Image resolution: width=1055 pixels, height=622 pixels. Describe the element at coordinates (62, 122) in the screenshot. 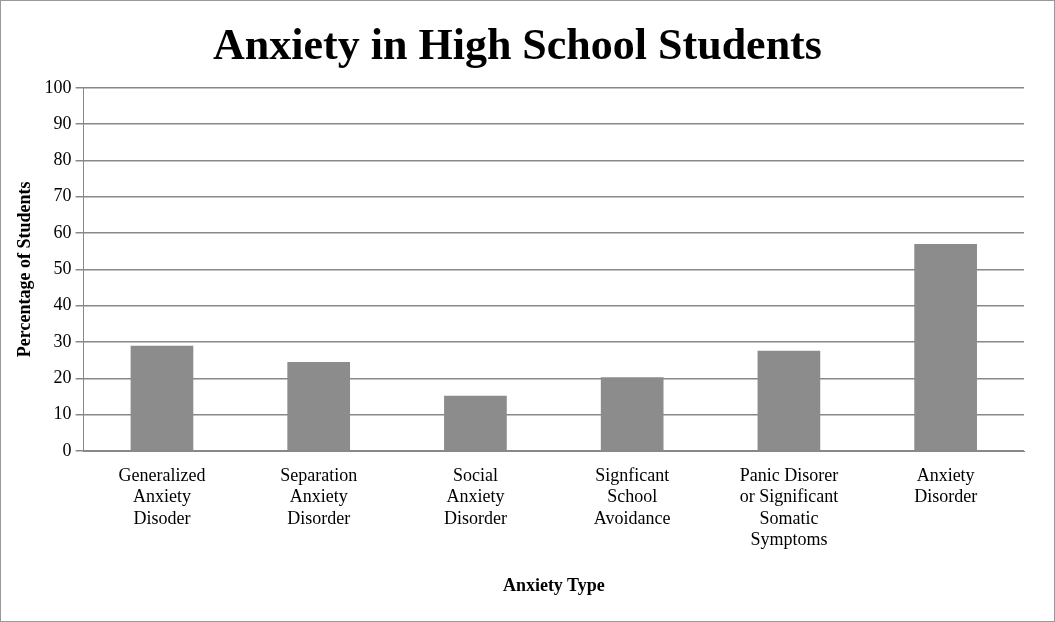

I see `y-tick-label: 90` at that location.